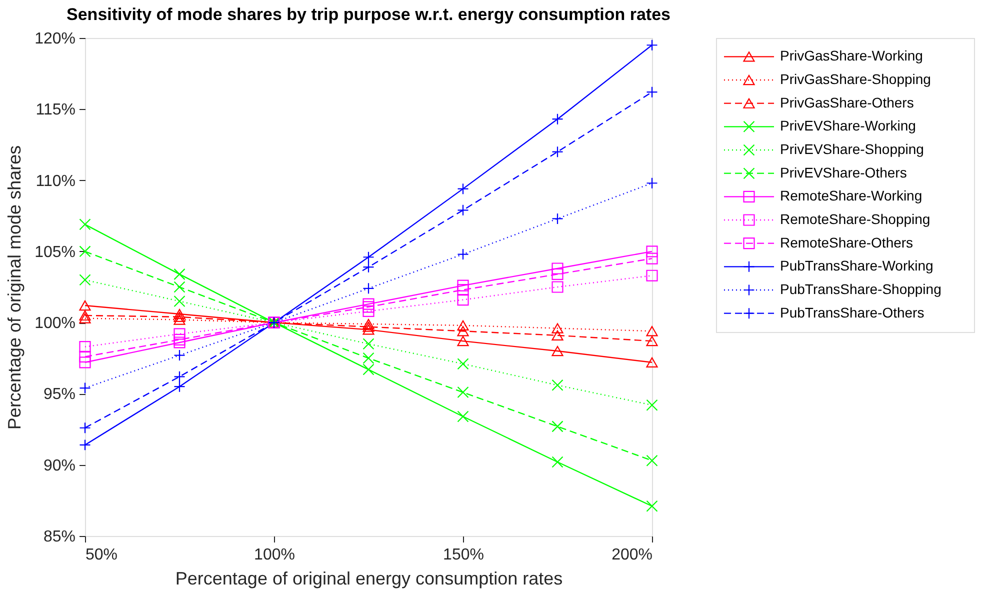 The height and width of the screenshot is (594, 987). What do you see at coordinates (855, 219) in the screenshot?
I see `legend-label: RemoteShare-Shopping` at bounding box center [855, 219].